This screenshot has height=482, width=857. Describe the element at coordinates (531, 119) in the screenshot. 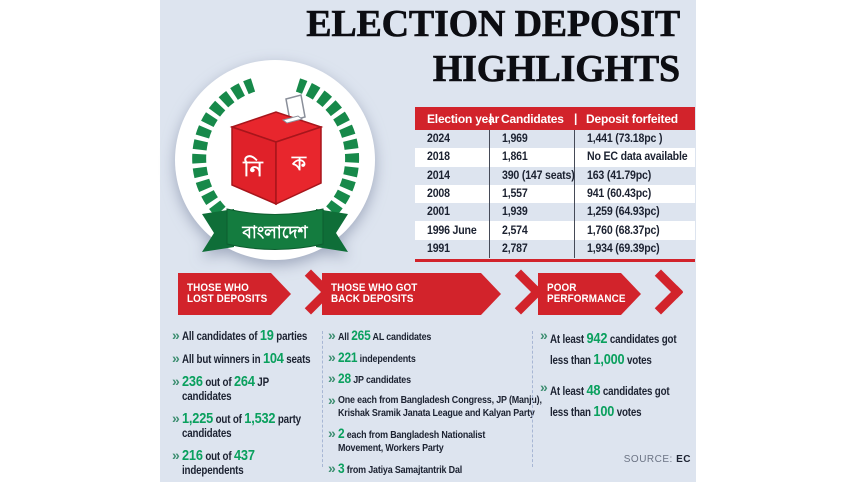

I see `header-candidates: Candidates` at that location.